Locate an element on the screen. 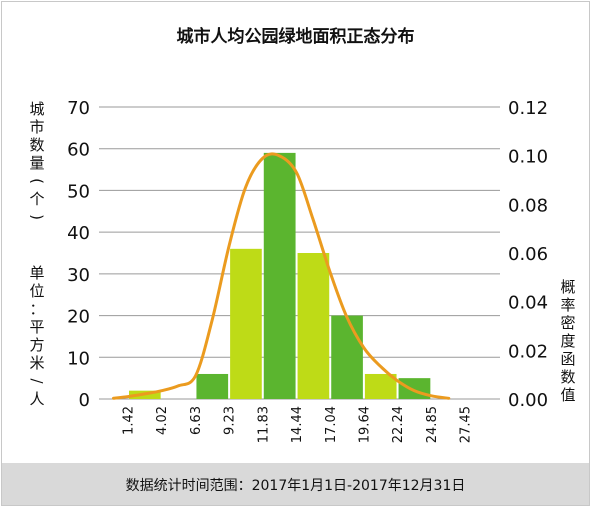 Image resolution: width=591 pixels, height=507 pixels. x-tick-5: 14.44 is located at coordinates (297, 424).